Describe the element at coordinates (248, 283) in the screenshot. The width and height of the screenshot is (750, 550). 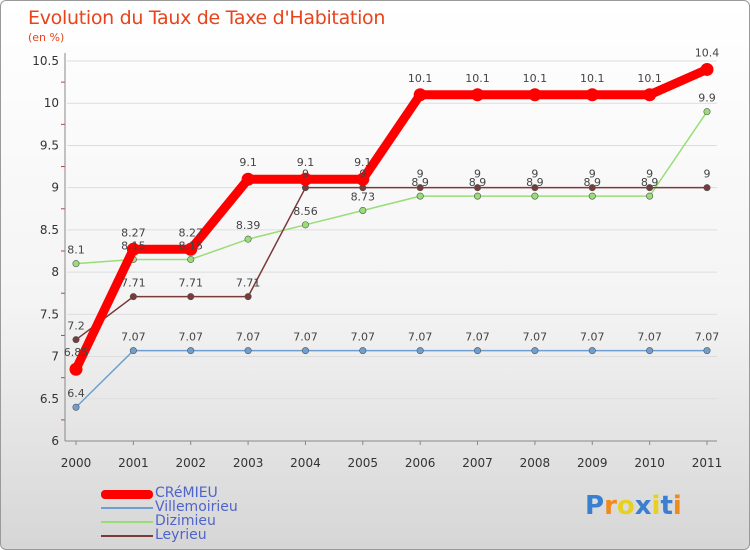
I see `data-label: 7.71` at that location.